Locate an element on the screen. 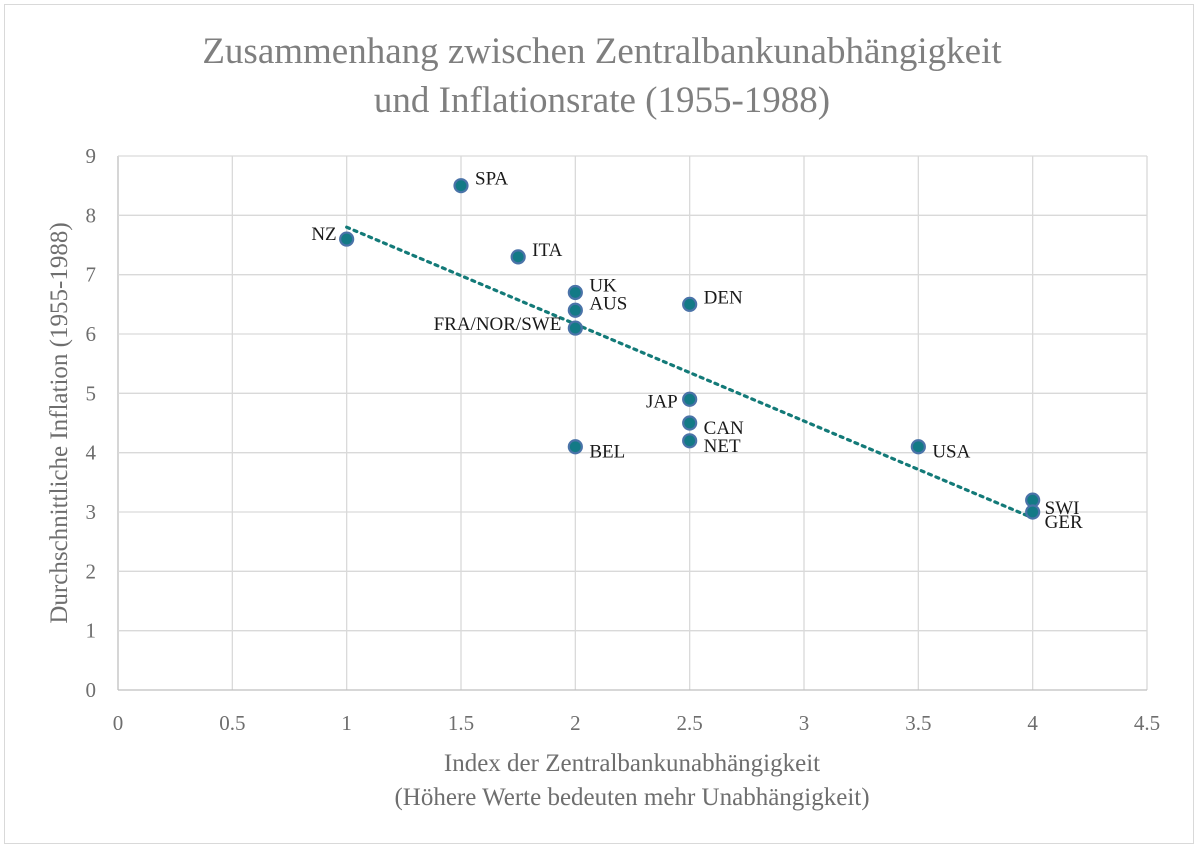  y-tick-label: 7 is located at coordinates (91, 275).